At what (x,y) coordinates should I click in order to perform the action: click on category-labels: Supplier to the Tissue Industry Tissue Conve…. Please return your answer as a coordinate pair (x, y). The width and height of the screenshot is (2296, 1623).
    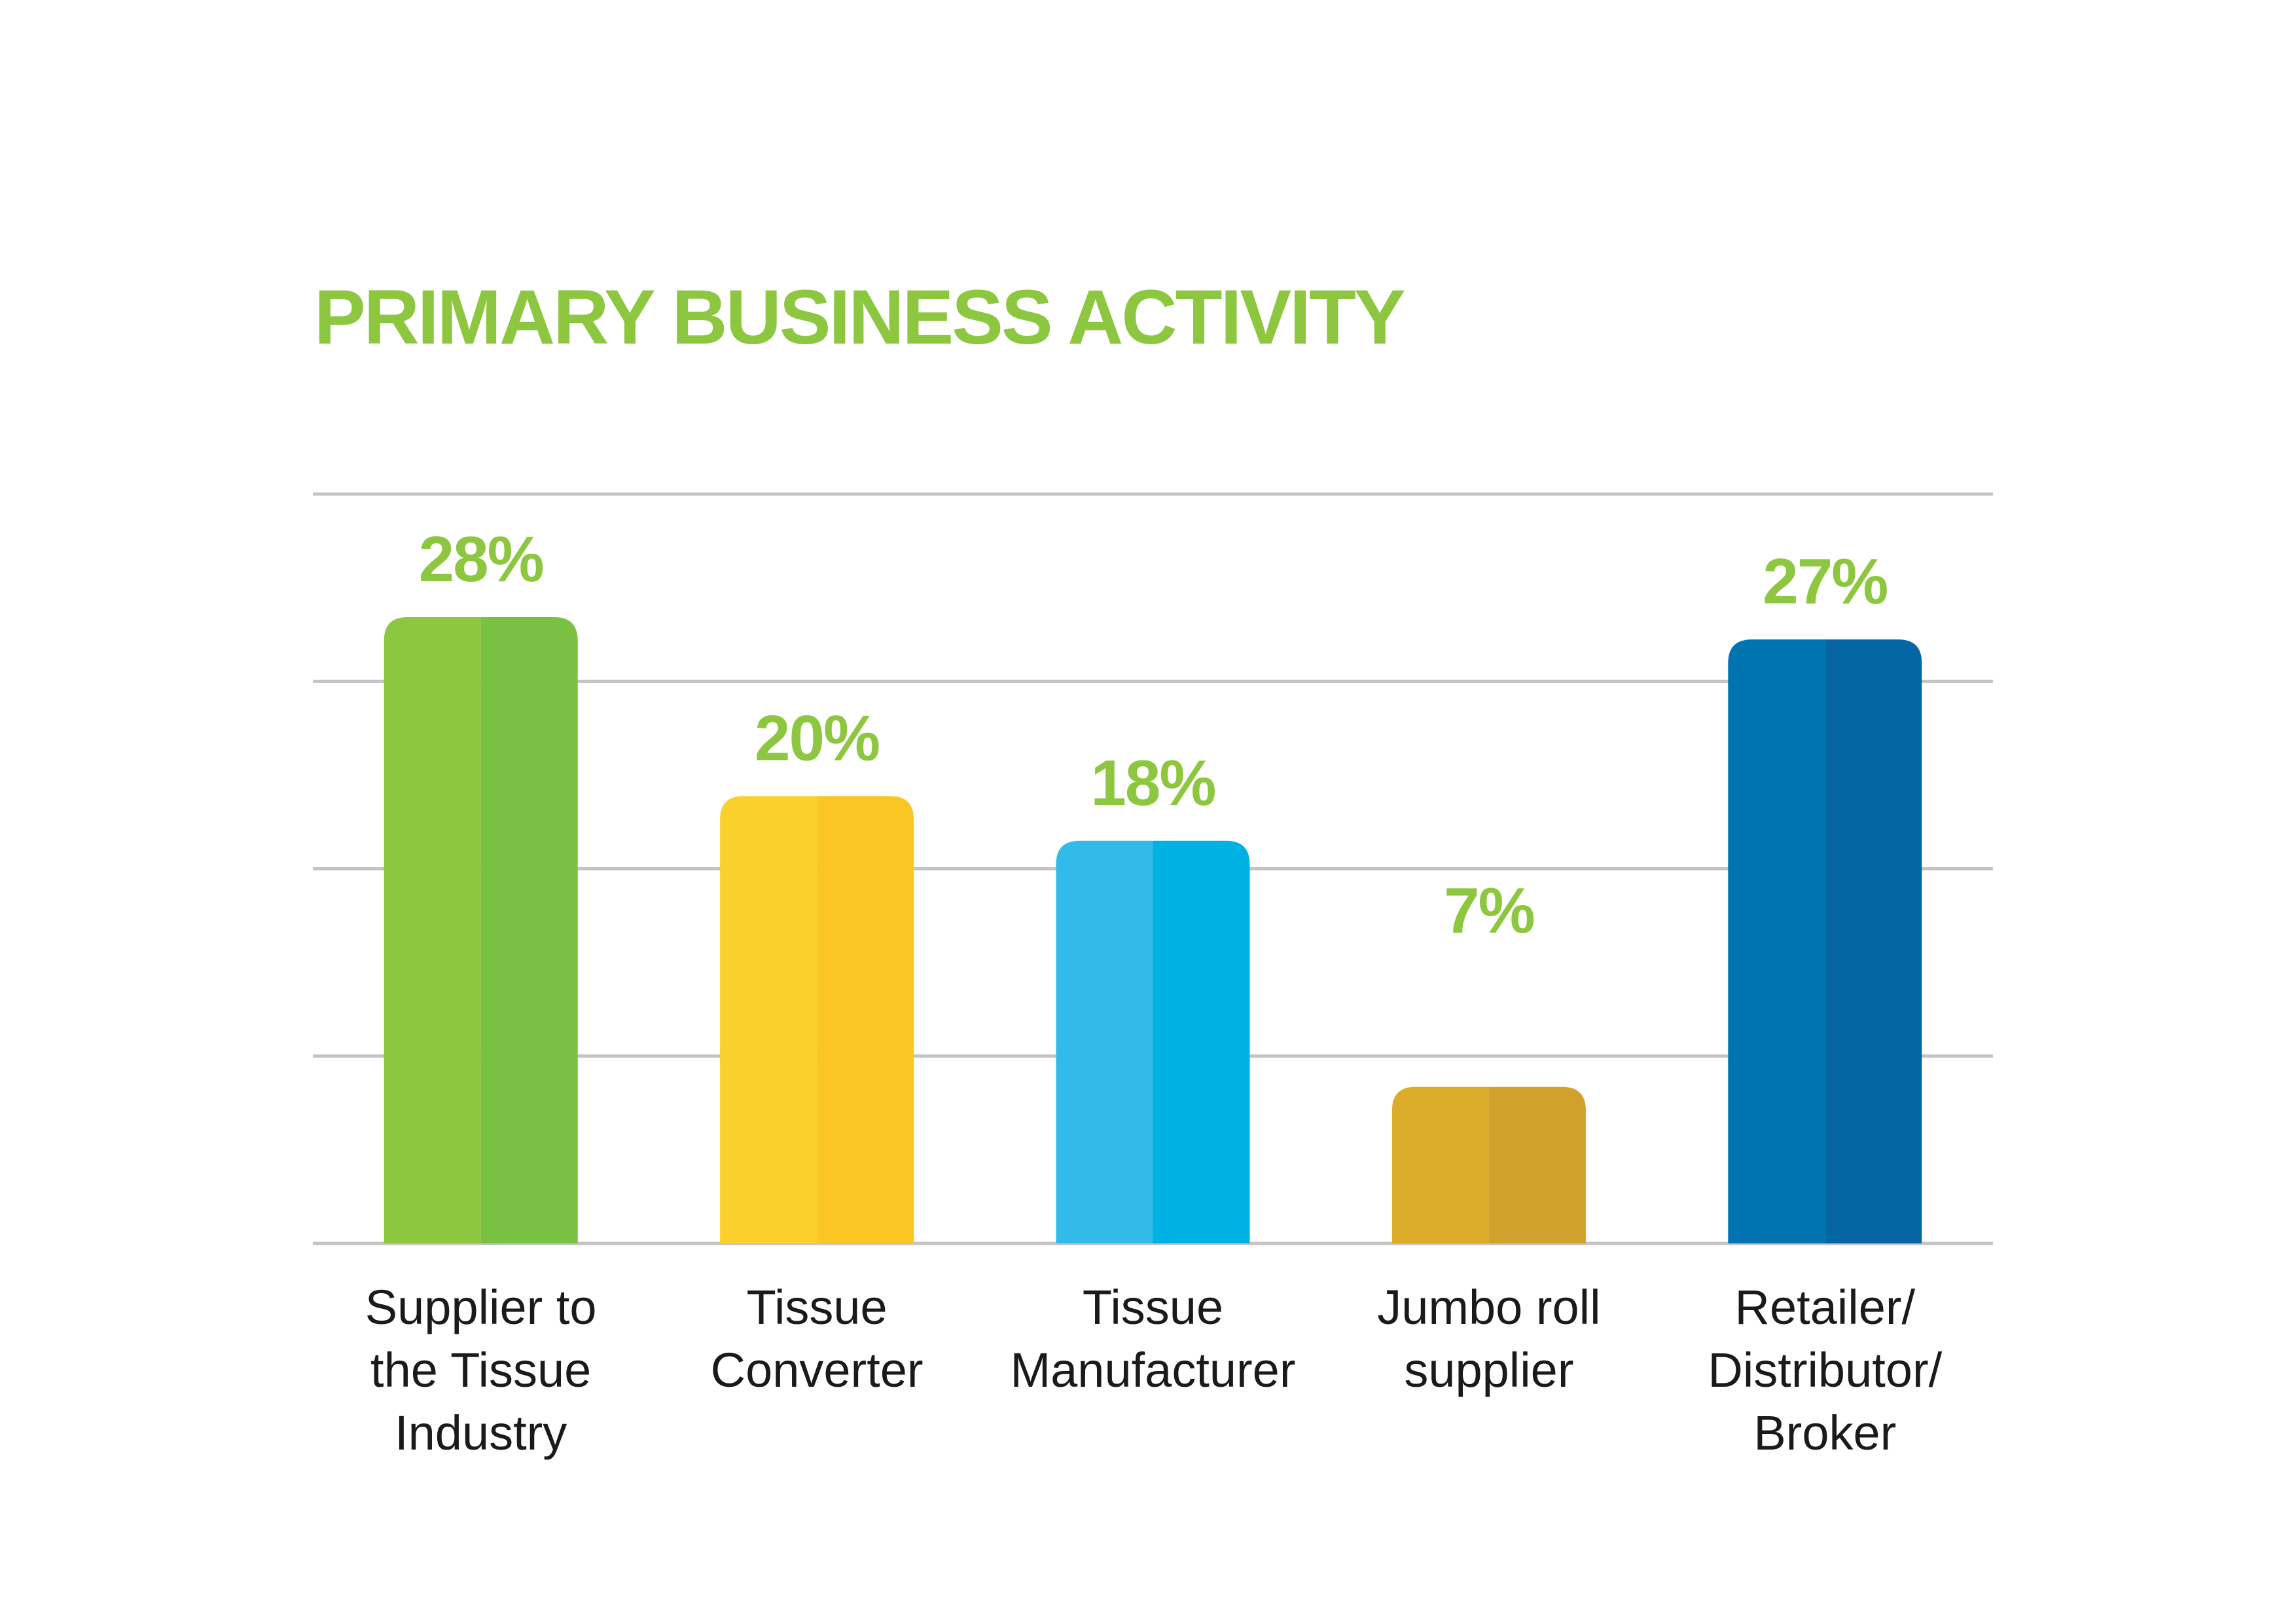
    Looking at the image, I should click on (1154, 1370).